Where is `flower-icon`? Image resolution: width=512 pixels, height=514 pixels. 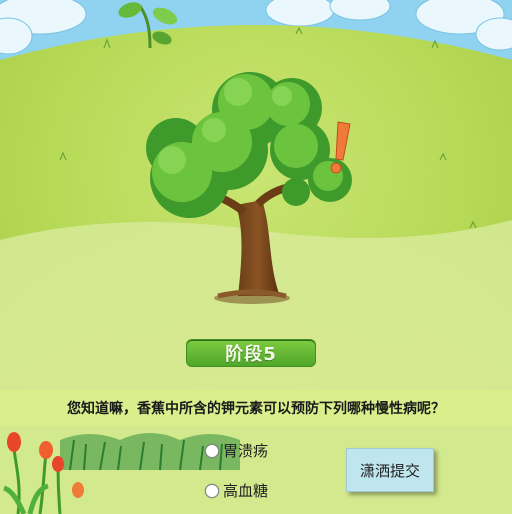
flower-icon is located at coordinates (43, 473).